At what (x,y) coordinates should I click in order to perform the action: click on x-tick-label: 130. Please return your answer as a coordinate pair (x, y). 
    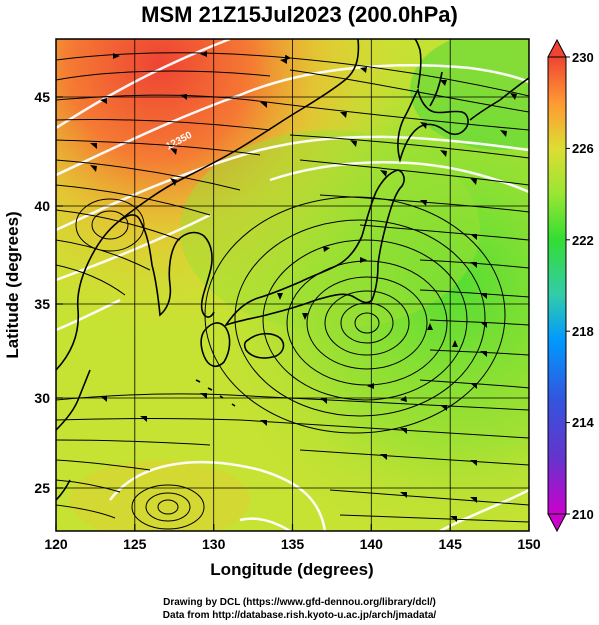
    Looking at the image, I should click on (214, 544).